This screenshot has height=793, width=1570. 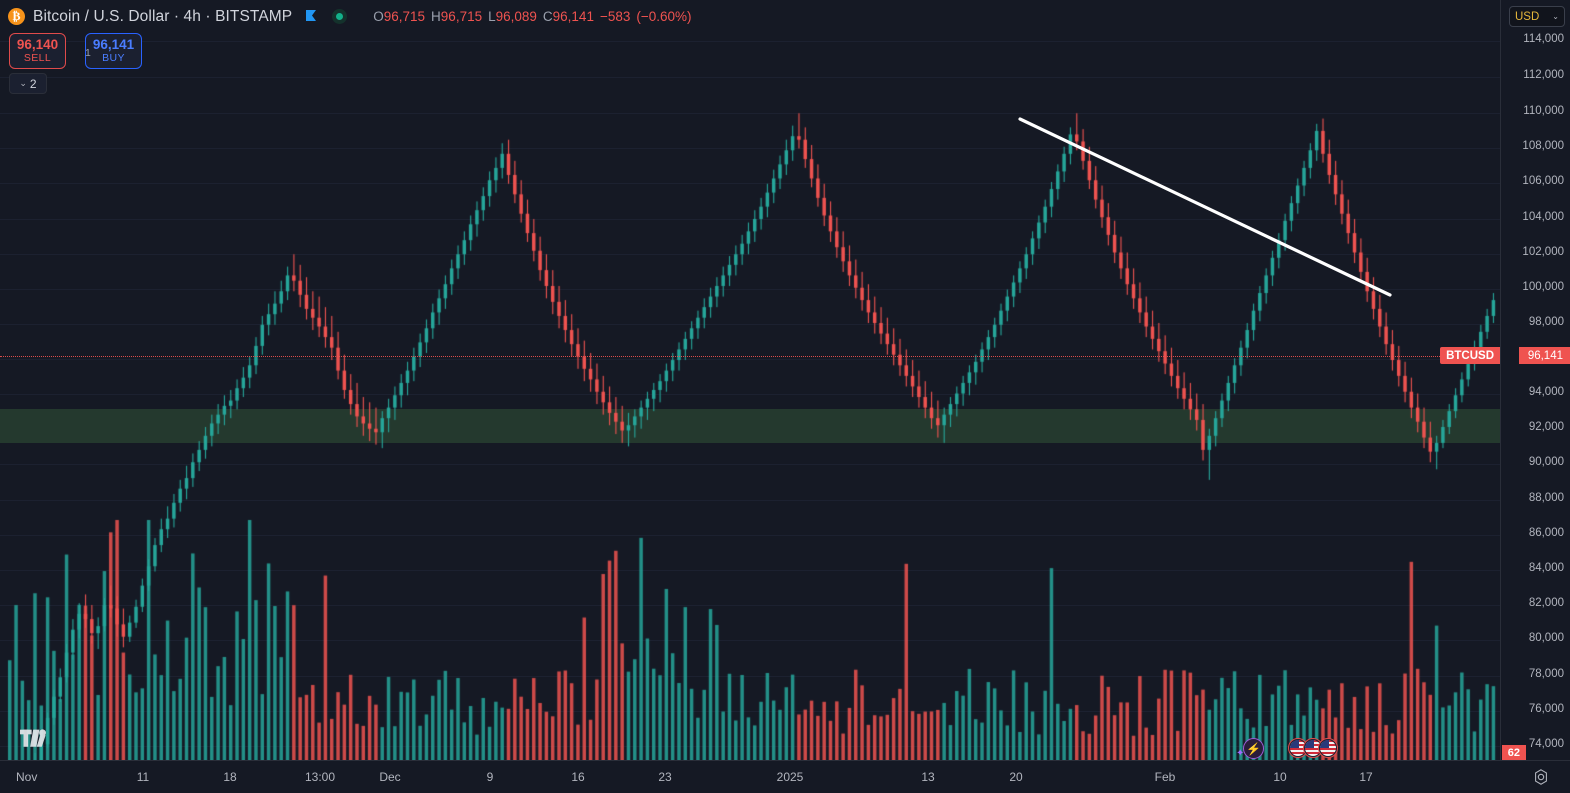 I want to click on price-tick-label: 108,000, so click(x=1543, y=146).